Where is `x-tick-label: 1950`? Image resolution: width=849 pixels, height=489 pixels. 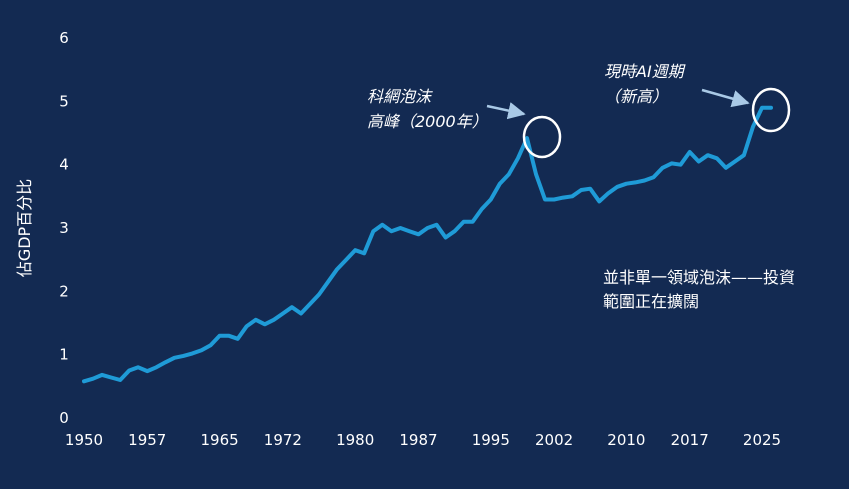
x-tick-label: 1950 is located at coordinates (84, 440).